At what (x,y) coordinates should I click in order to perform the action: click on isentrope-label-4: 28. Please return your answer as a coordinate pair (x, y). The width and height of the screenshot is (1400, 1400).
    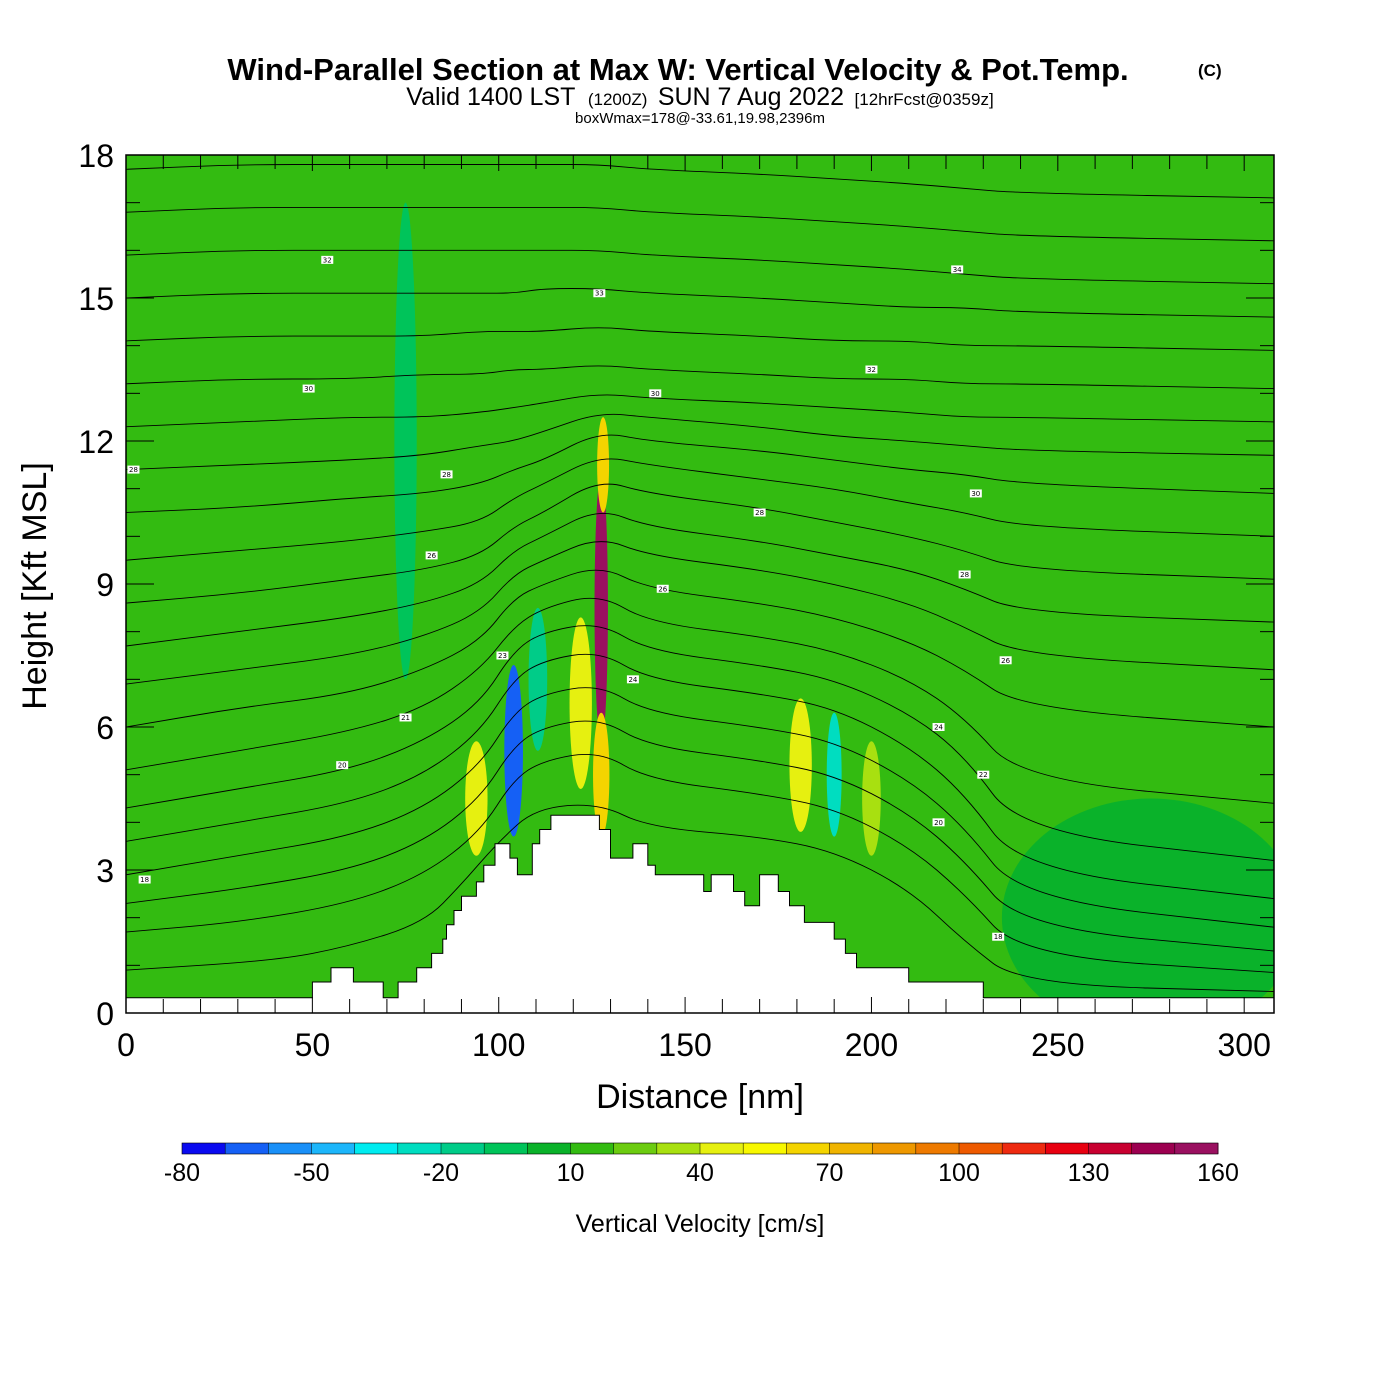
    Looking at the image, I should click on (446, 474).